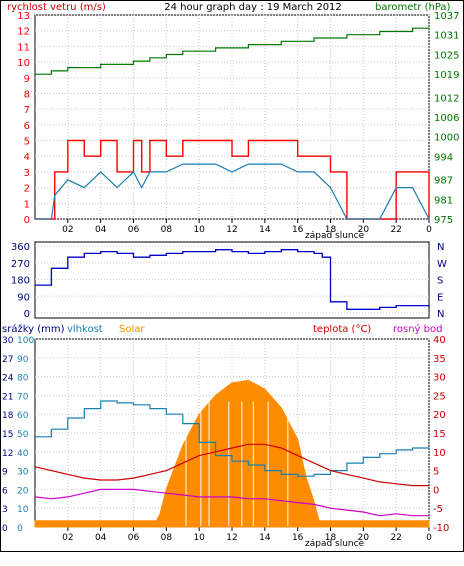 This screenshot has height=566, width=464. What do you see at coordinates (20, 529) in the screenshot?
I see `panel3-humidity-tick-label: 0` at bounding box center [20, 529].